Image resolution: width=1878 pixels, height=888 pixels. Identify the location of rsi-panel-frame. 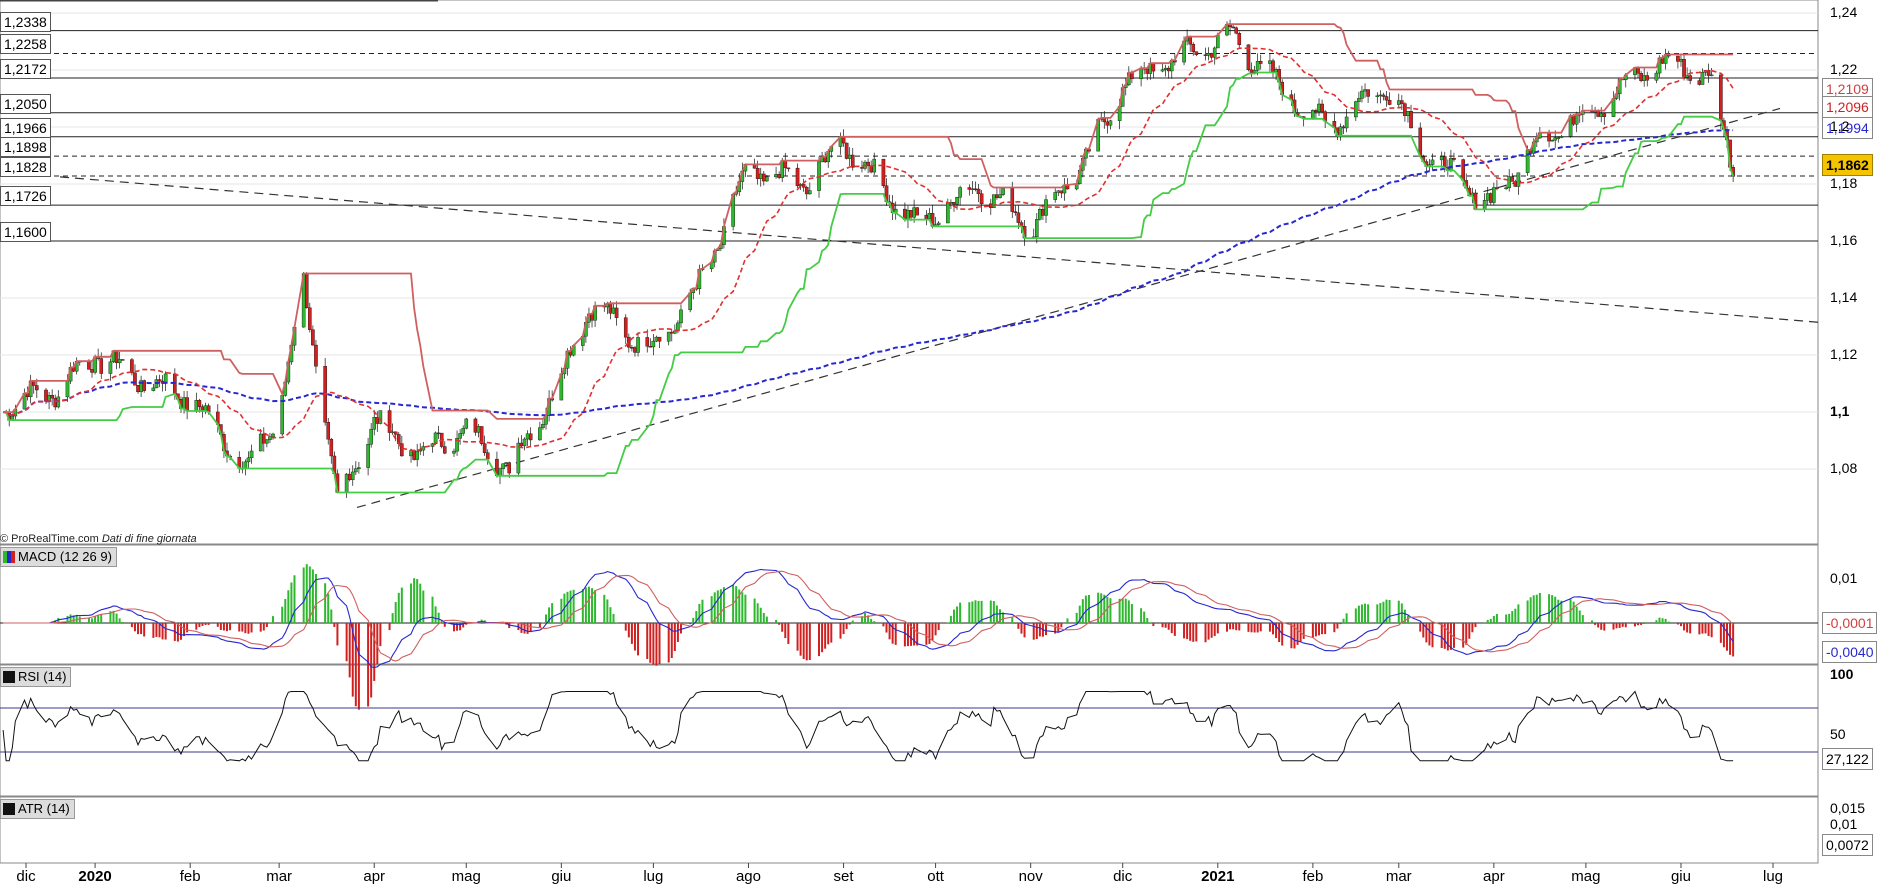
(909, 730).